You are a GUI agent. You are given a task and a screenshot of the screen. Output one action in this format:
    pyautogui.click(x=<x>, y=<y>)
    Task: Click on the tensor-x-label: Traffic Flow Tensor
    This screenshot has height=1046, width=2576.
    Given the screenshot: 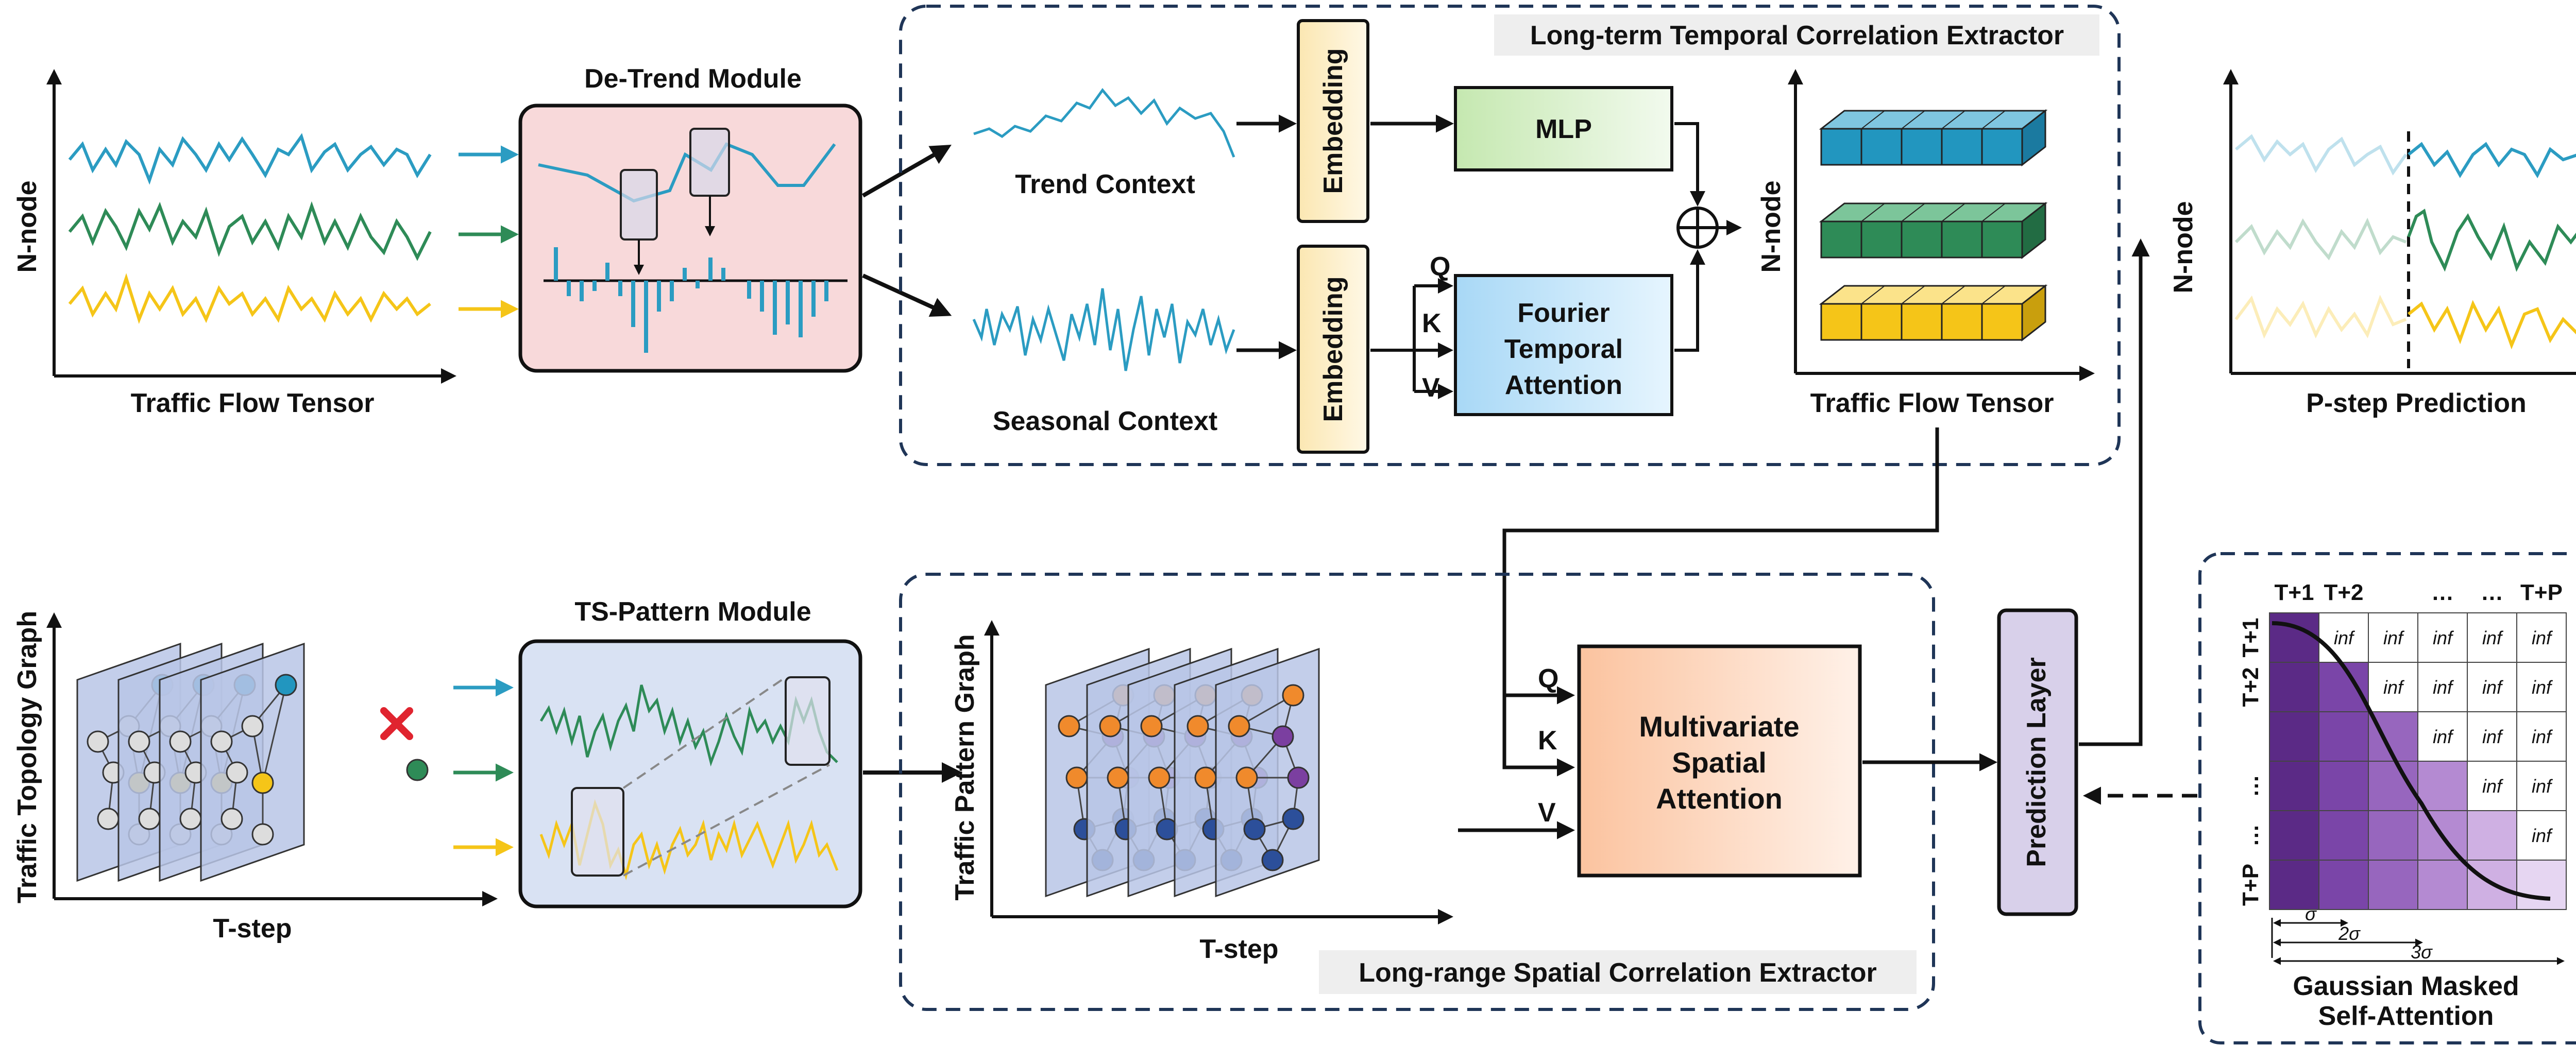 What is the action you would take?
    pyautogui.click(x=1932, y=403)
    